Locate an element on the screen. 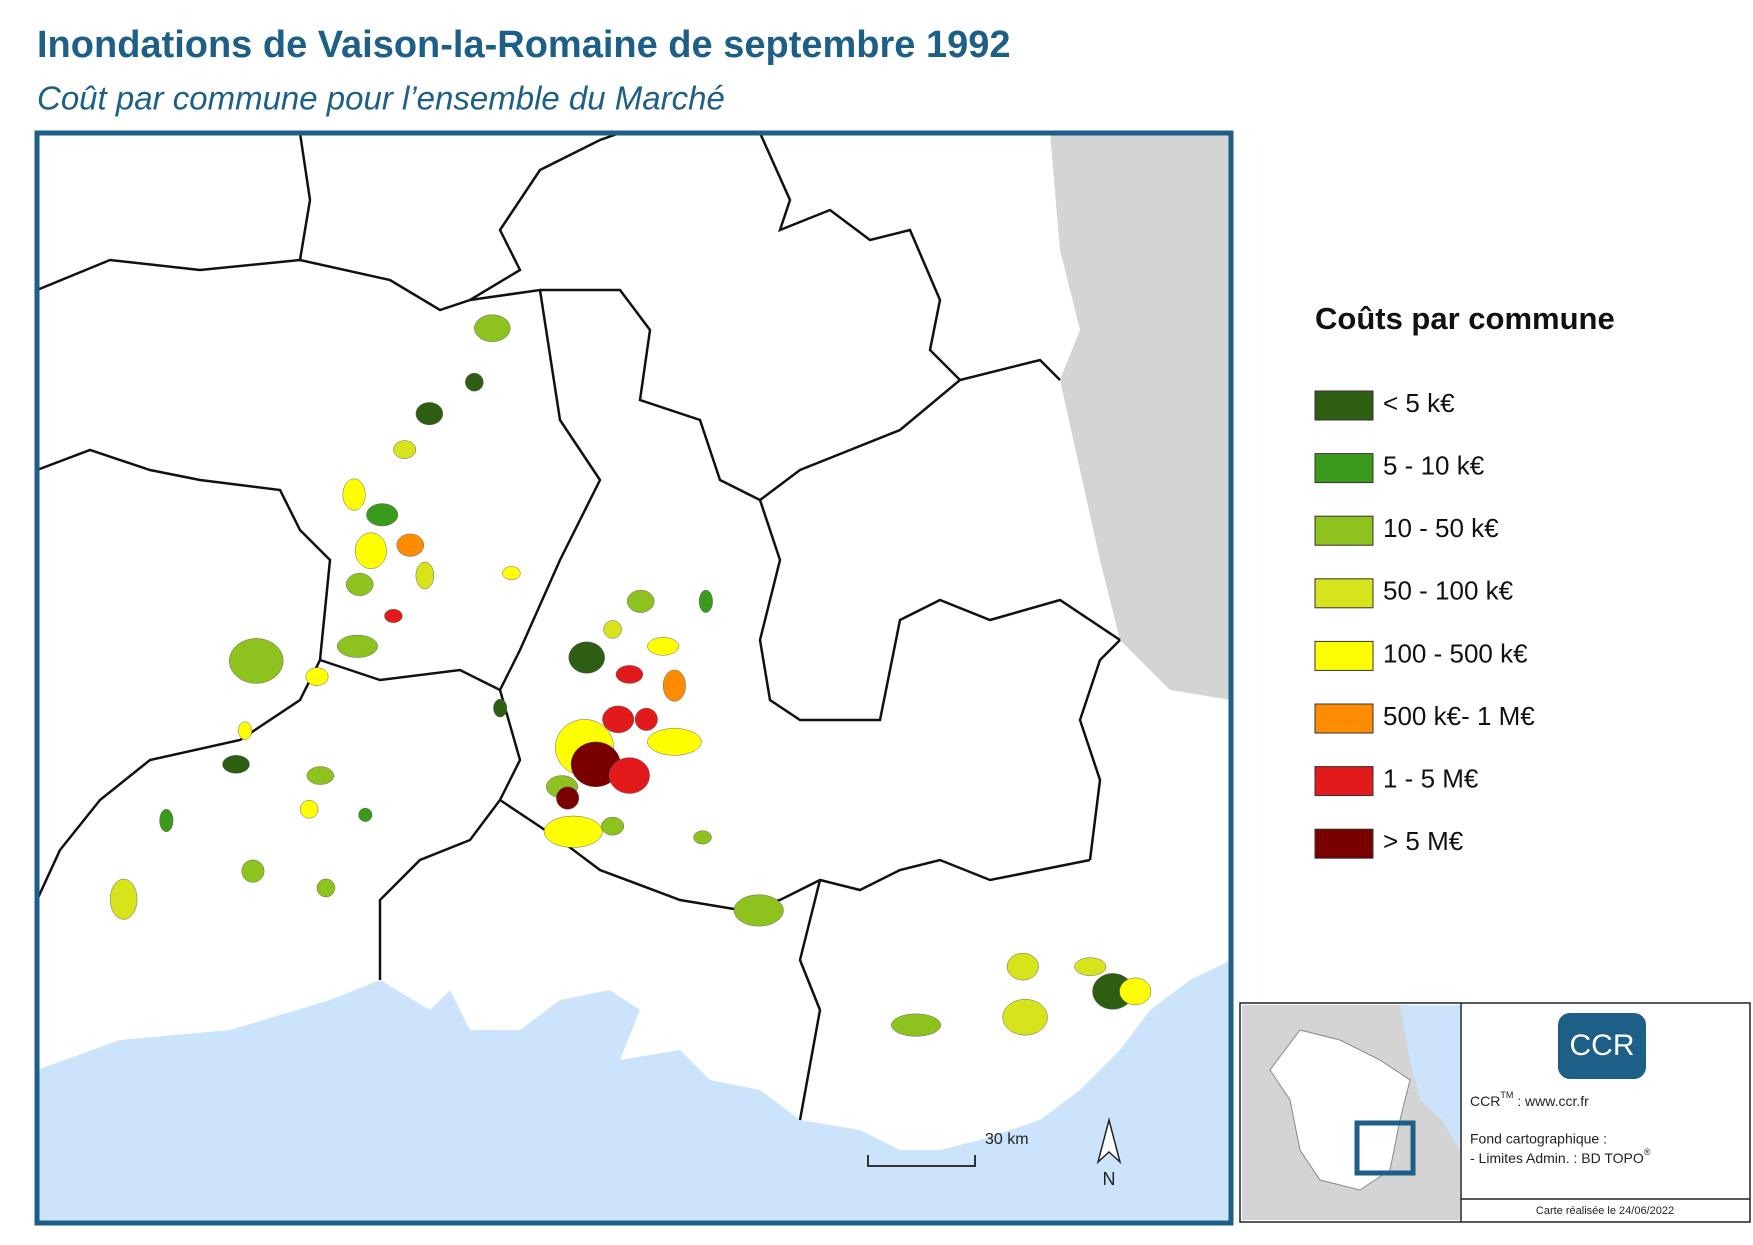 The width and height of the screenshot is (1753, 1245). logo: CCR is located at coordinates (1602, 1045).